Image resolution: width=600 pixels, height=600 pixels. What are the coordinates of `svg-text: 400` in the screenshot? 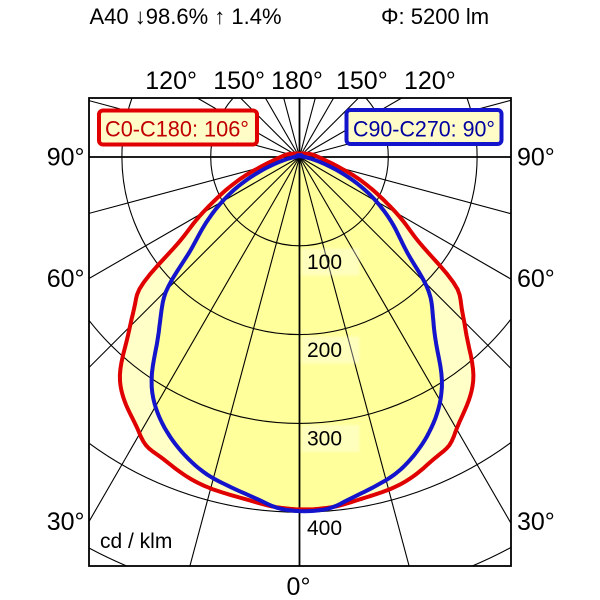 It's located at (324, 528).